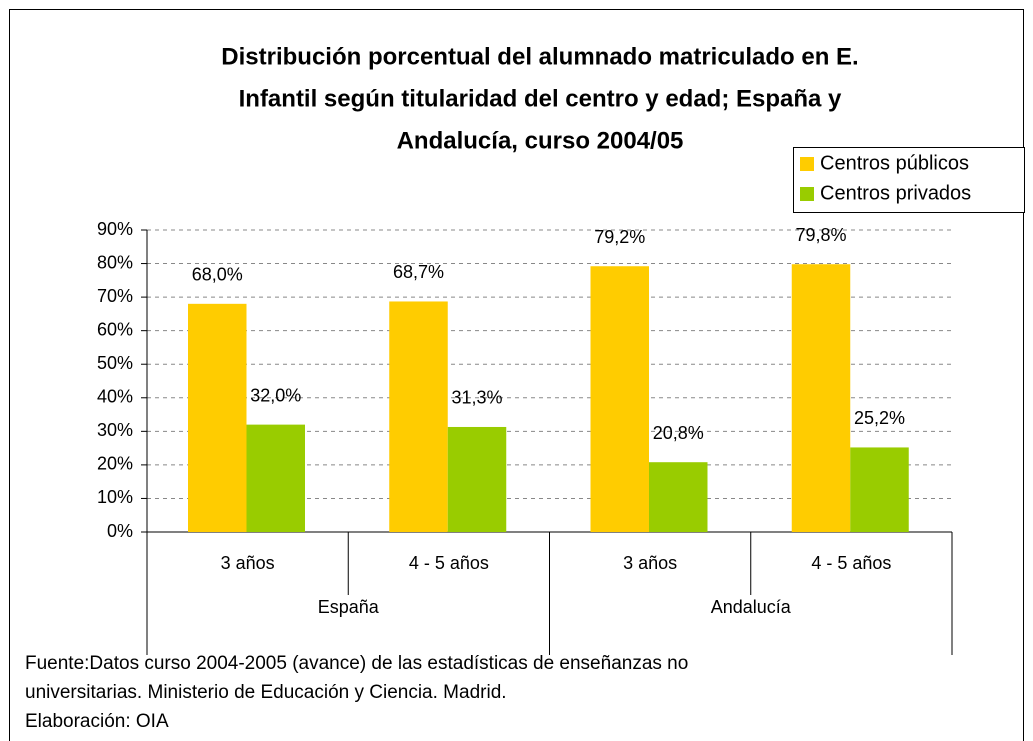 The width and height of the screenshot is (1033, 741). What do you see at coordinates (476, 398) in the screenshot?
I see `data-label: 31,3%` at bounding box center [476, 398].